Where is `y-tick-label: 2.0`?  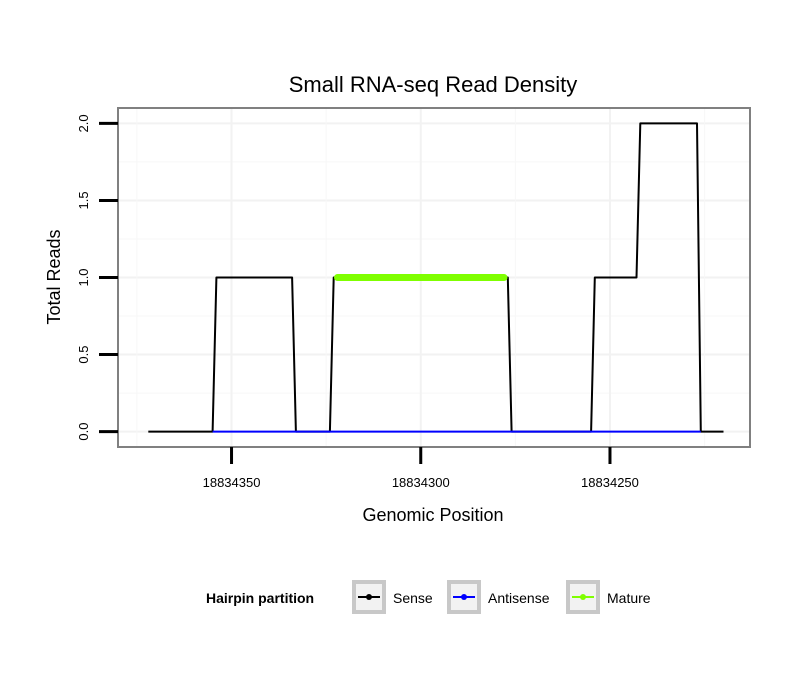 y-tick-label: 2.0 is located at coordinates (83, 123).